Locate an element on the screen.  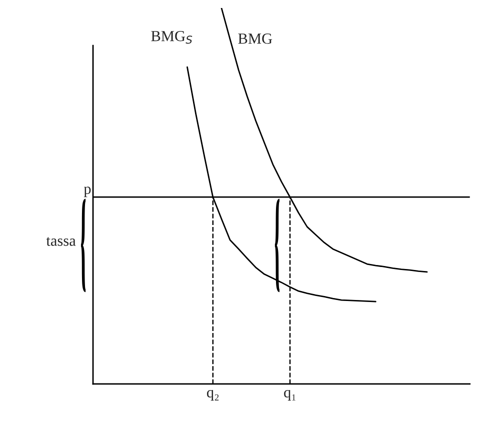
series-label: BMG is located at coordinates (255, 39).